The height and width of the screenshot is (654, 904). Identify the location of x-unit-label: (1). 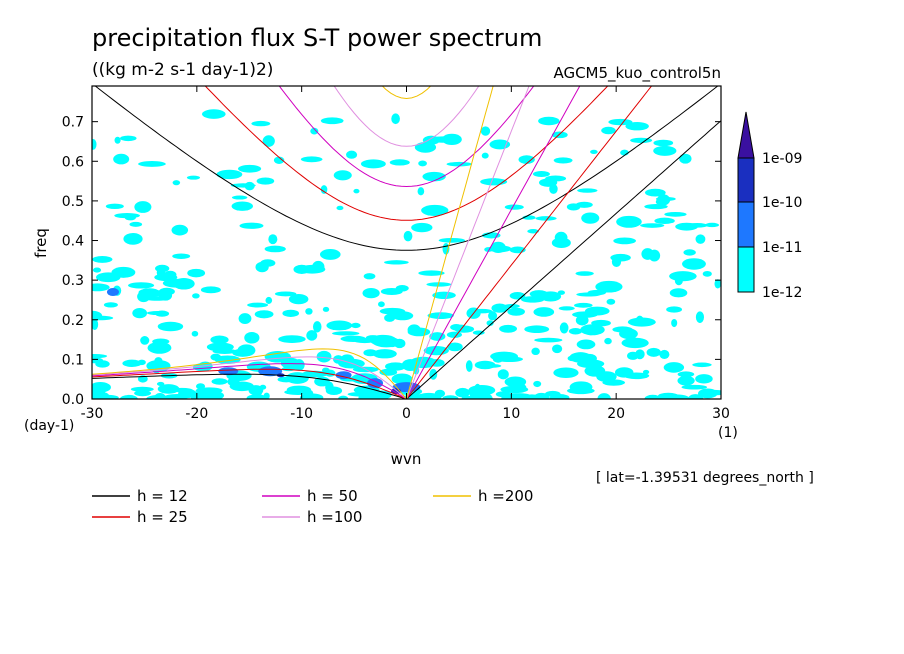
(728, 433).